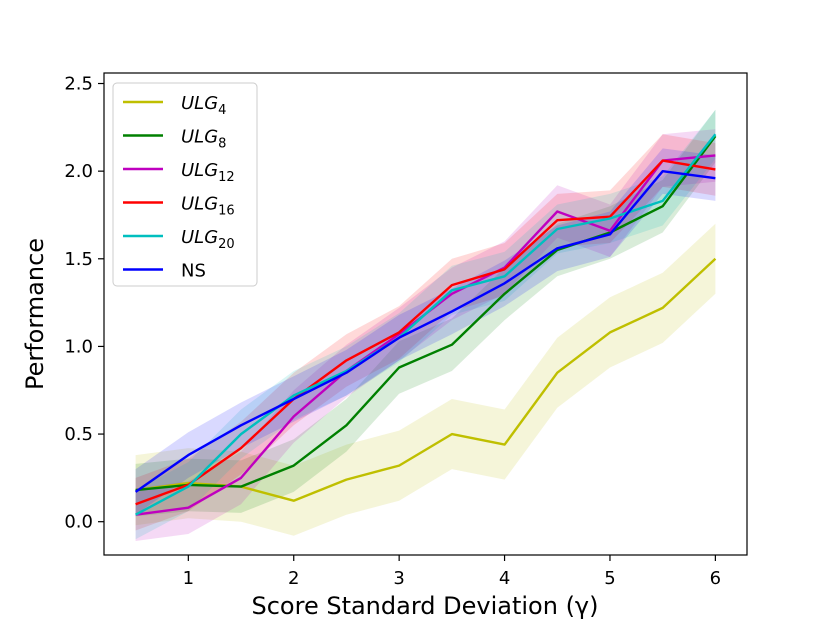 The height and width of the screenshot is (623, 830). Describe the element at coordinates (203, 139) in the screenshot. I see `legend-label: ULG8` at that location.